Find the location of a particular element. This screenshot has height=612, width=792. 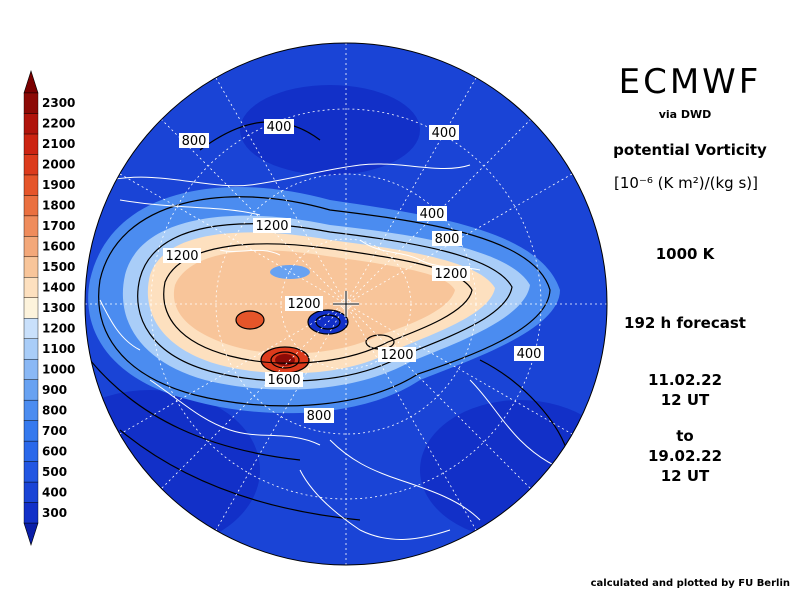

forecast-label: 192 h forecast is located at coordinates (685, 323).